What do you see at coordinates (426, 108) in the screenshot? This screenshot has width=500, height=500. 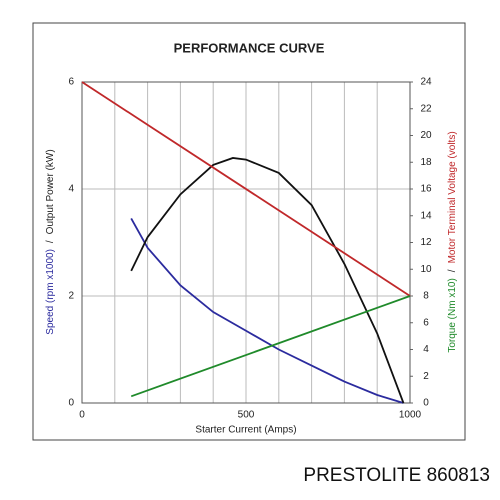 I see `y2-tick-label: 22` at bounding box center [426, 108].